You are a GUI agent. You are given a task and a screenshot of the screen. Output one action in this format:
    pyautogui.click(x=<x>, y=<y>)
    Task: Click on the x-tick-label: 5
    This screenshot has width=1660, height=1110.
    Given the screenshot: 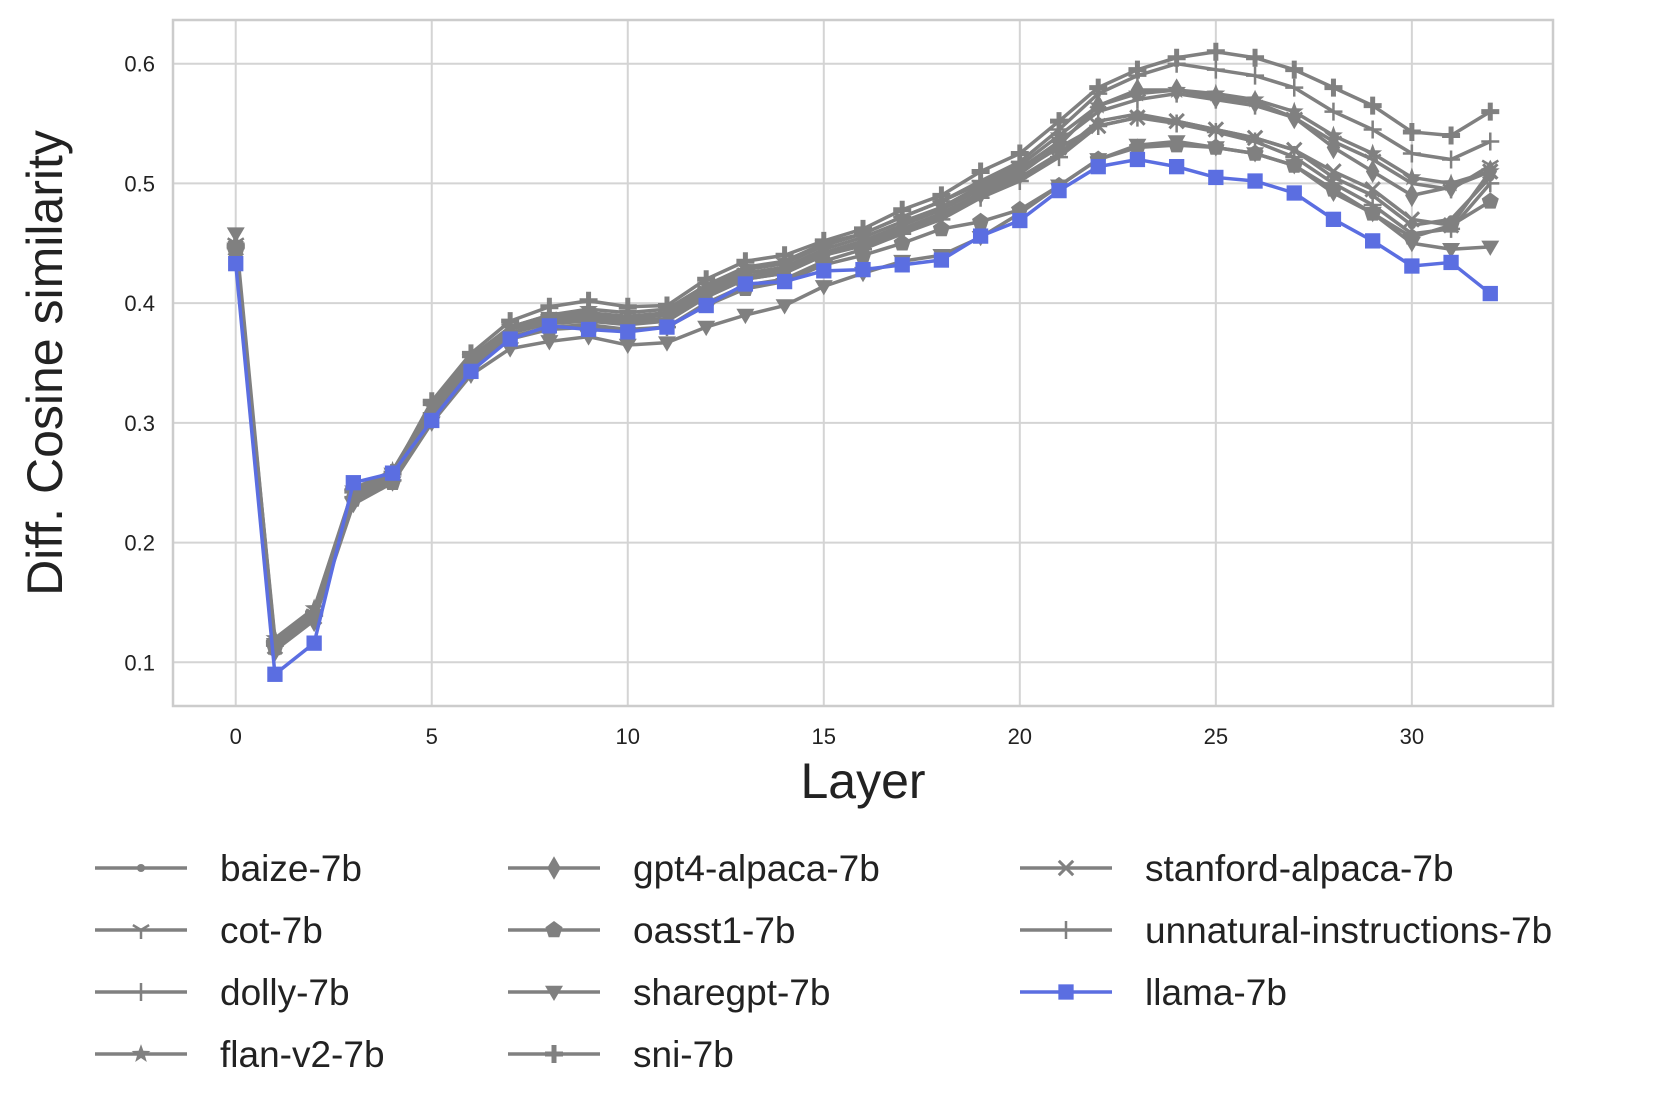 What is the action you would take?
    pyautogui.click(x=432, y=736)
    